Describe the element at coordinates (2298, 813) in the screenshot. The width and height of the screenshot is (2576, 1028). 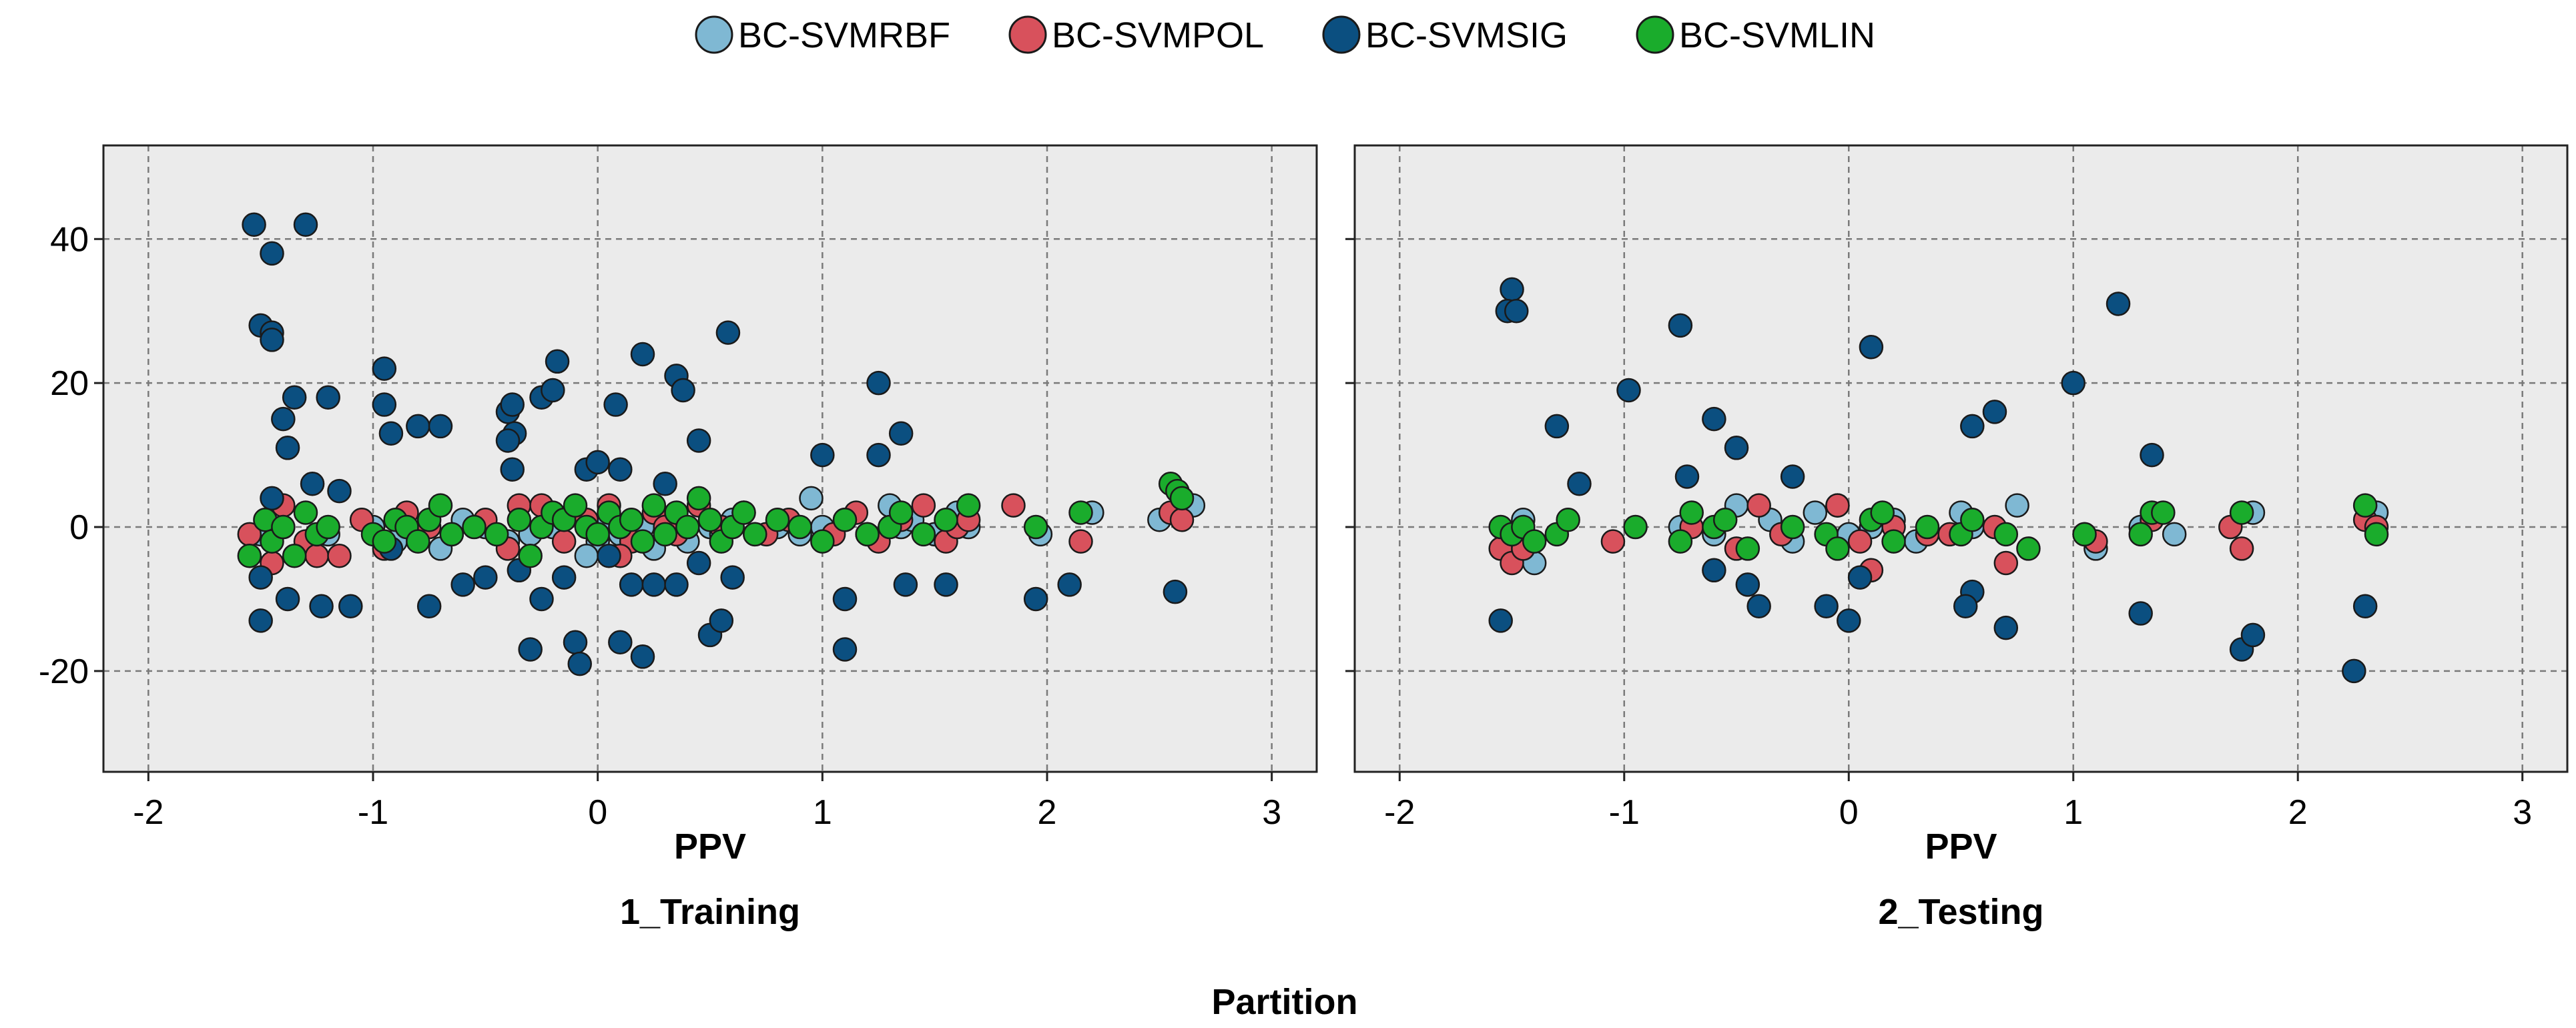
I see `x-tick-label: 2` at that location.